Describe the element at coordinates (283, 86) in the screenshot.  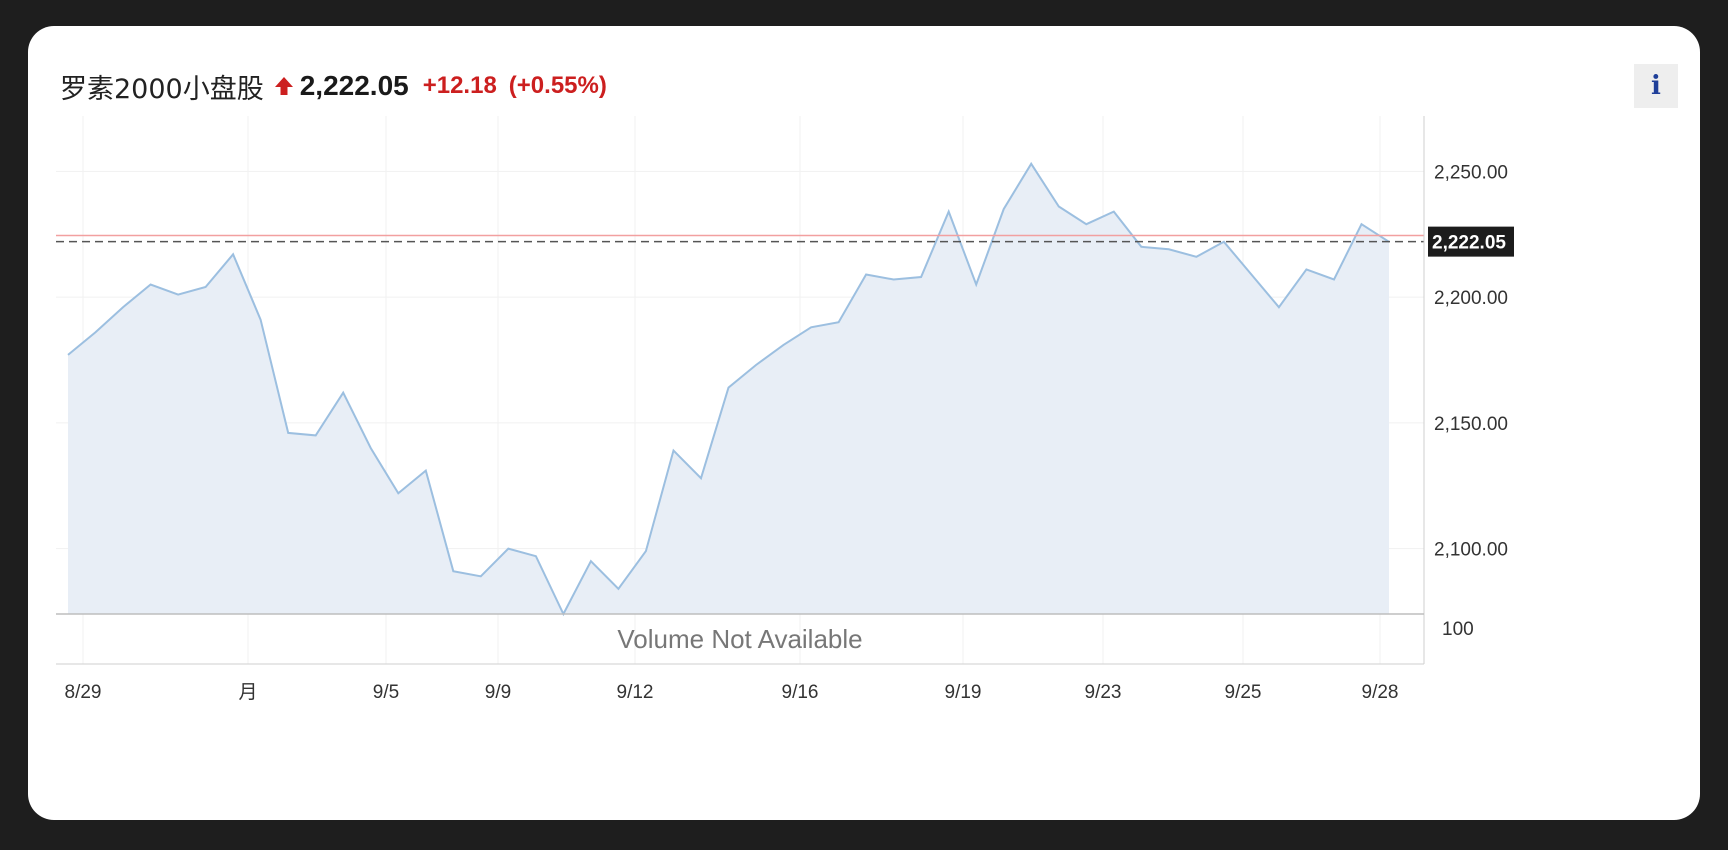
I see `arrow-up-icon` at that location.